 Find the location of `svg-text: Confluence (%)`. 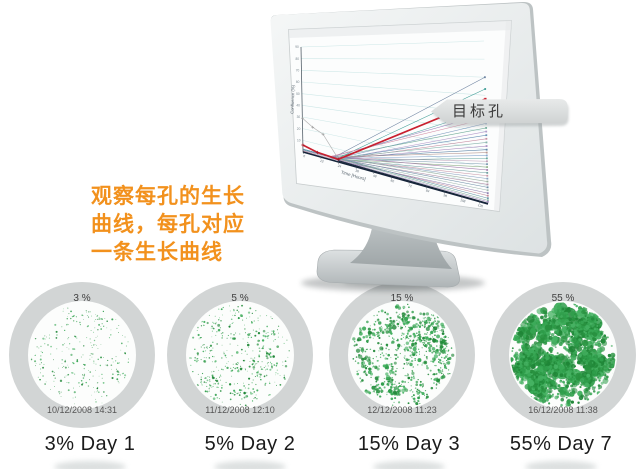

svg-text: Confluence (%) is located at coordinates (292, 99).